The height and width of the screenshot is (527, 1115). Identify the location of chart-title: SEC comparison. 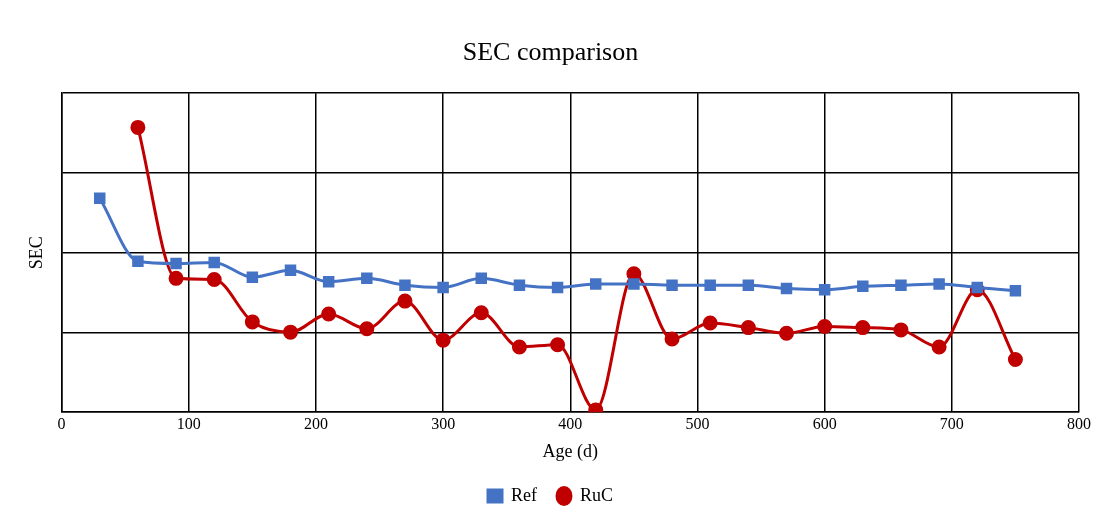
(550, 52).